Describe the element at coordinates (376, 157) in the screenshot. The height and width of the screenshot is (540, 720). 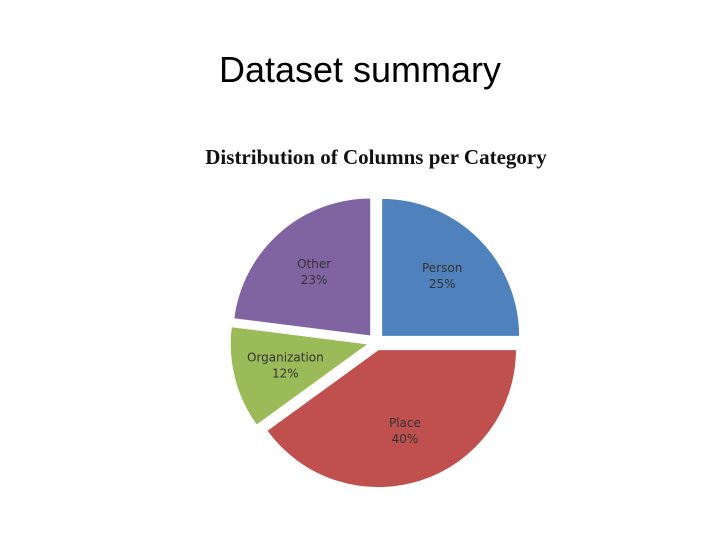
I see `chart-title: Distribution of Columns per Category` at that location.